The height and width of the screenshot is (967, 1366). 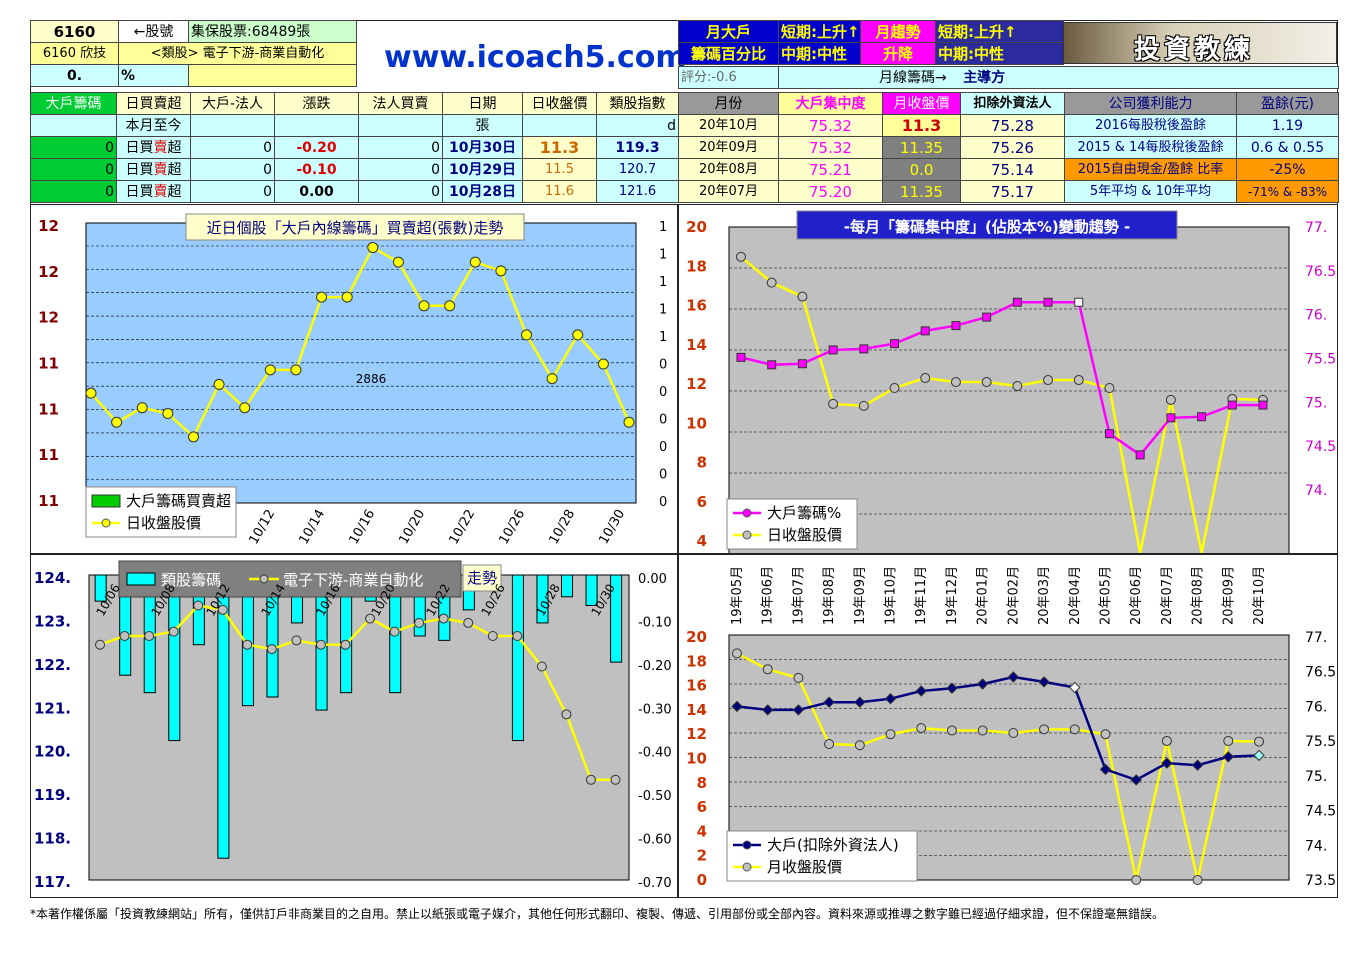 I want to click on y-tick-right: 0, so click(x=663, y=420).